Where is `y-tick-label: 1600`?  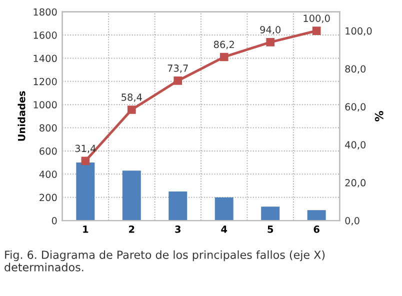
y-tick-label: 1600 is located at coordinates (45, 35).